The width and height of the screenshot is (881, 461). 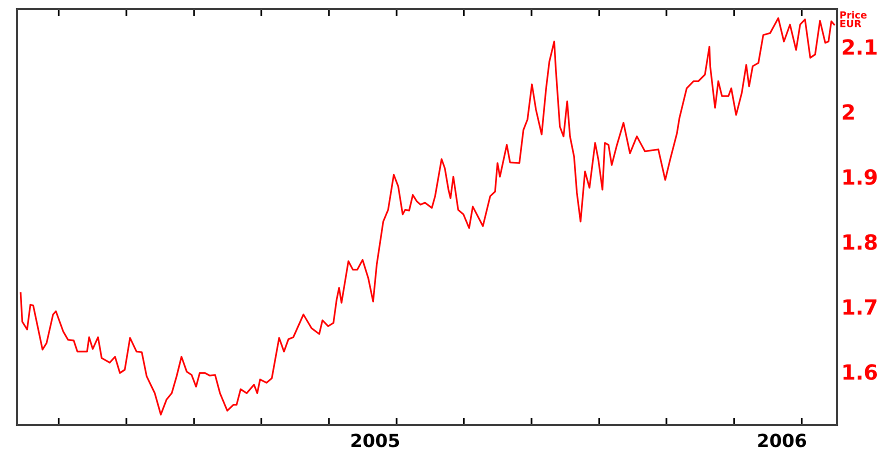 I want to click on y-tick-label: 1.6, so click(x=860, y=372).